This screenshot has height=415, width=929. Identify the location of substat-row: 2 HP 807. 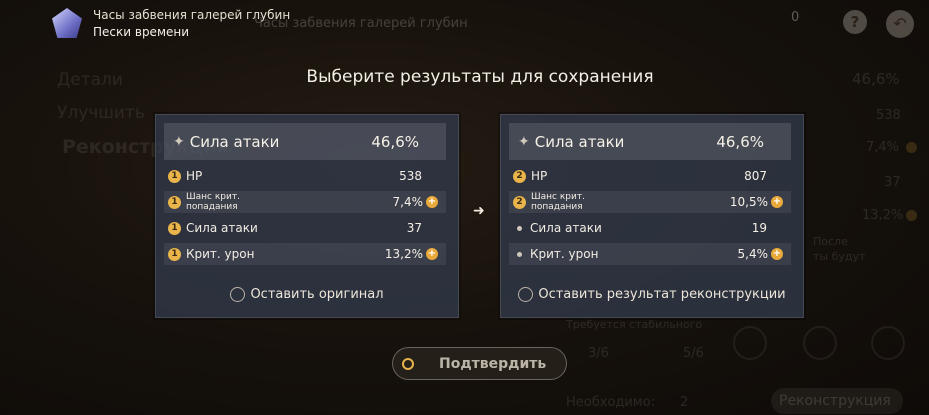
(650, 176).